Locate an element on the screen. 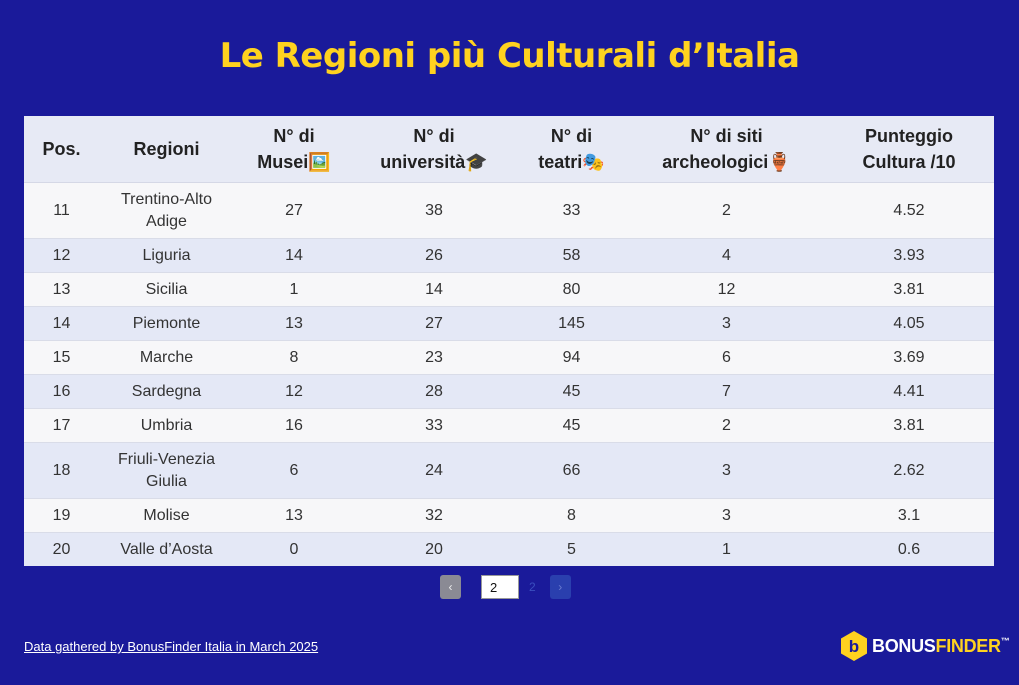 The height and width of the screenshot is (685, 1019). svg-text: b is located at coordinates (854, 646).